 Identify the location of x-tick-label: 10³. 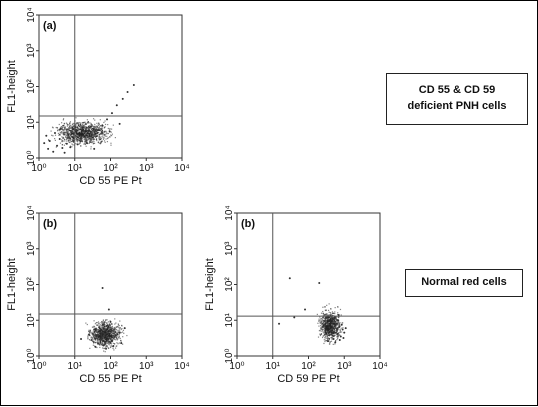
(344, 366).